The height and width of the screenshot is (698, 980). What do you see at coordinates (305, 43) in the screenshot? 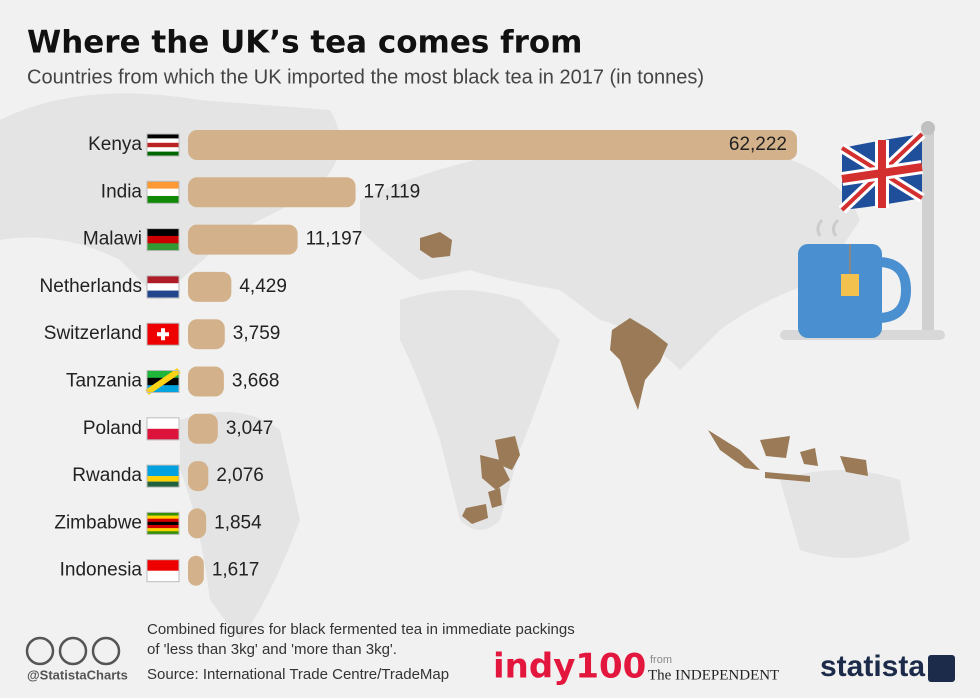
I see `chart-title: Where the UK’s tea comes from` at bounding box center [305, 43].